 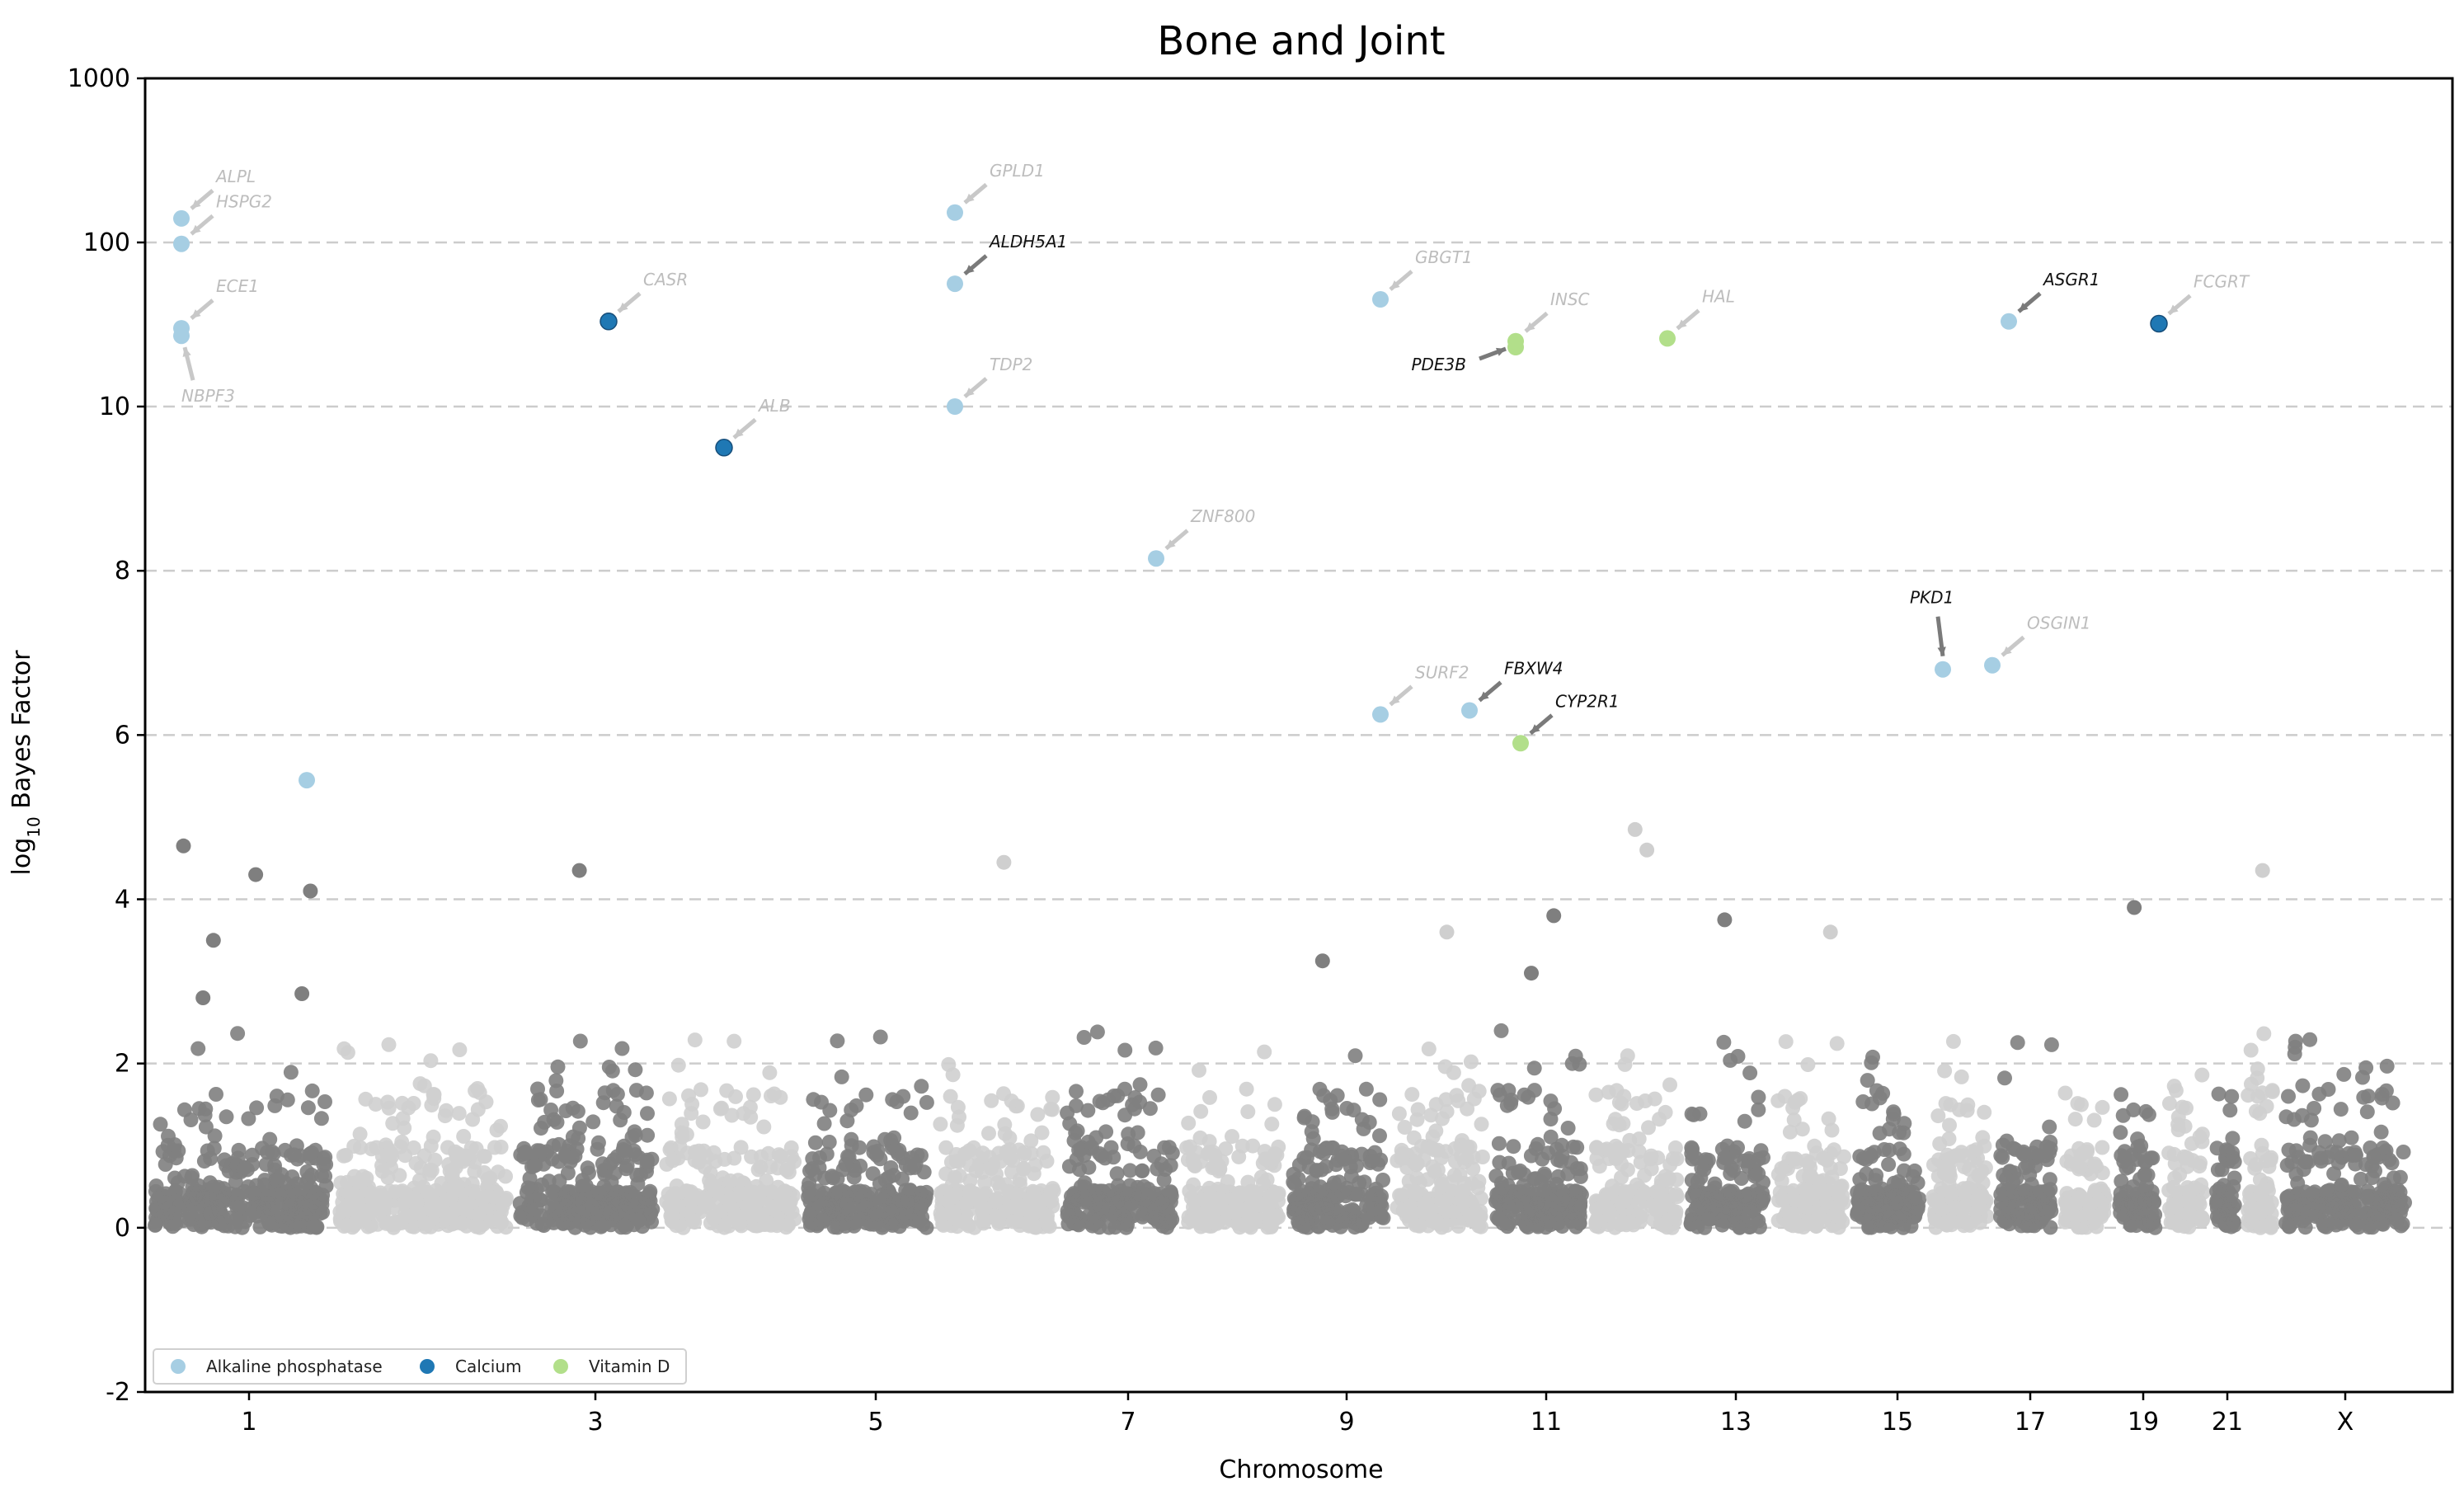 I want to click on gene-label: FCGRT, so click(x=2222, y=281).